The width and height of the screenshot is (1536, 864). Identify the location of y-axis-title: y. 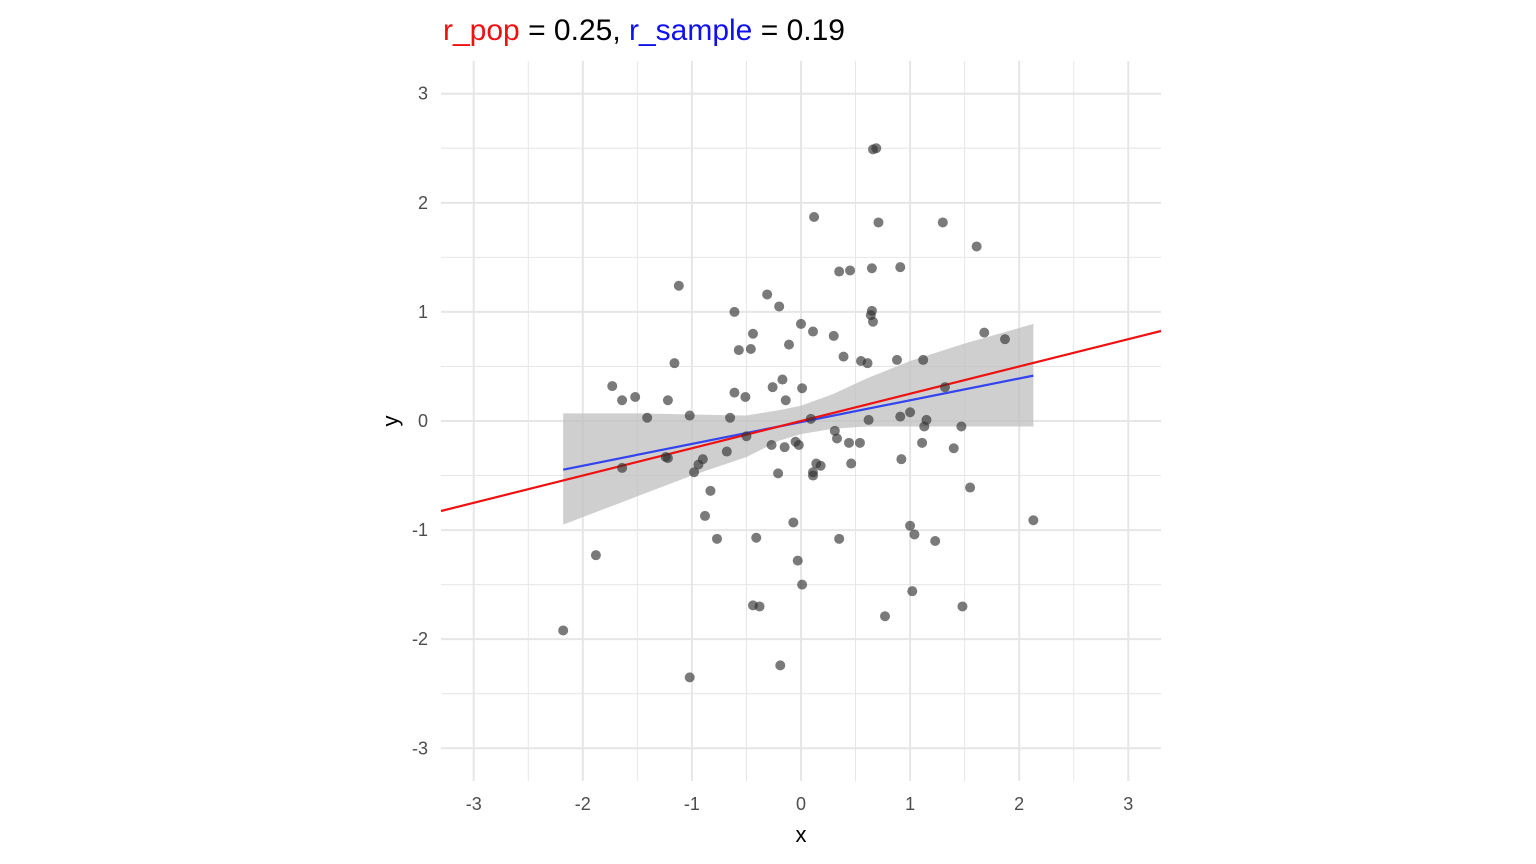
(390, 421).